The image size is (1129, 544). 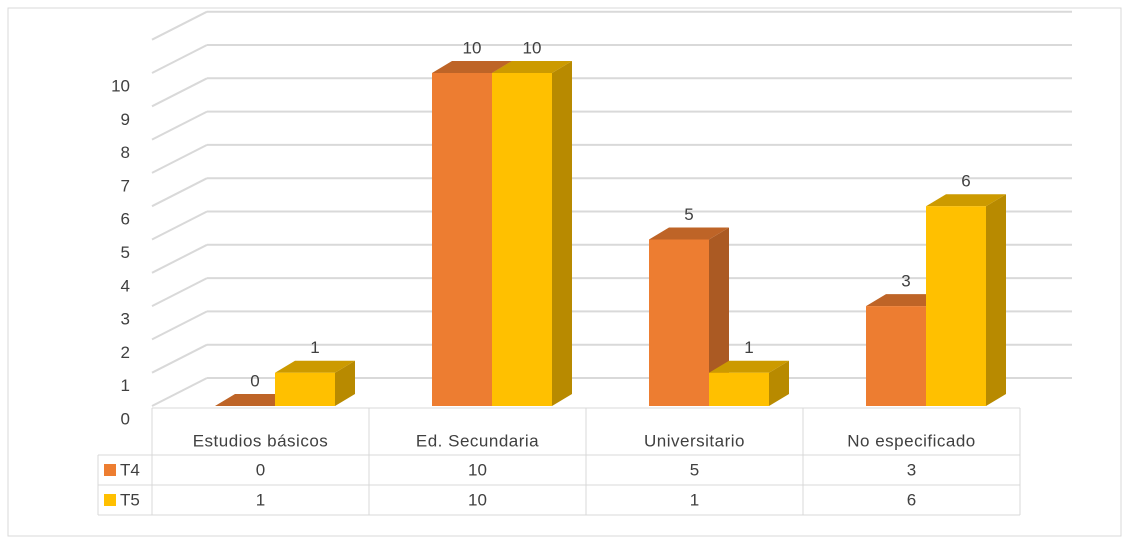 I want to click on category-label: No especificado, so click(x=911, y=440).